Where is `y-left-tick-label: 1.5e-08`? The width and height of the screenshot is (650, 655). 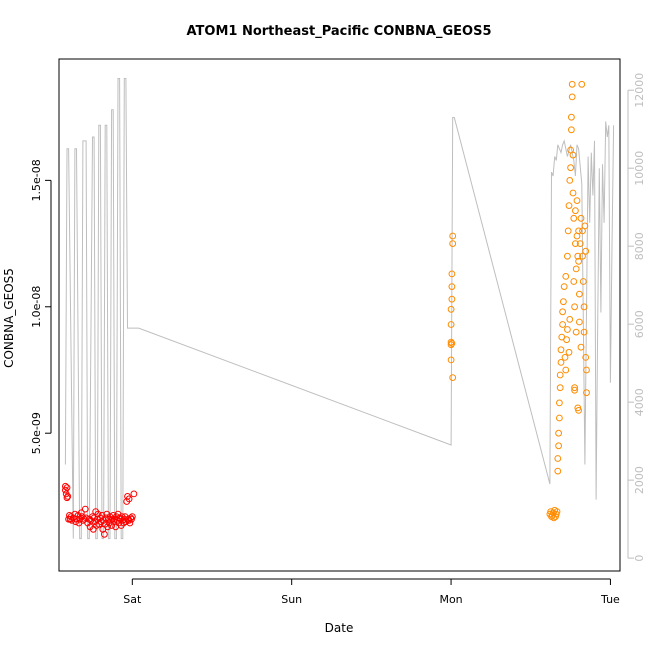
y-left-tick-label: 1.5e-08 is located at coordinates (36, 180).